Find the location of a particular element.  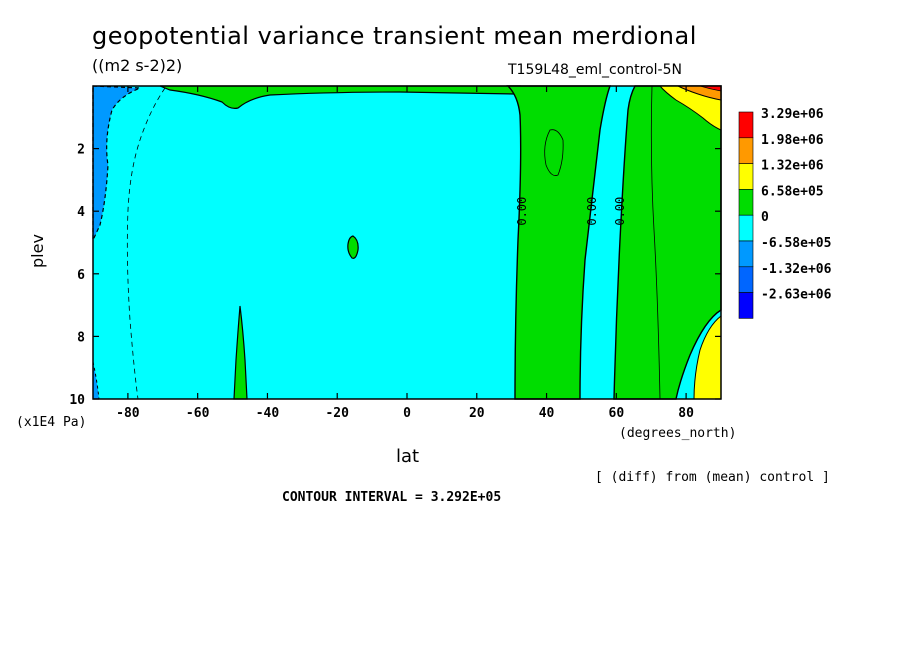

x-tick-label: 60 is located at coordinates (617, 413).